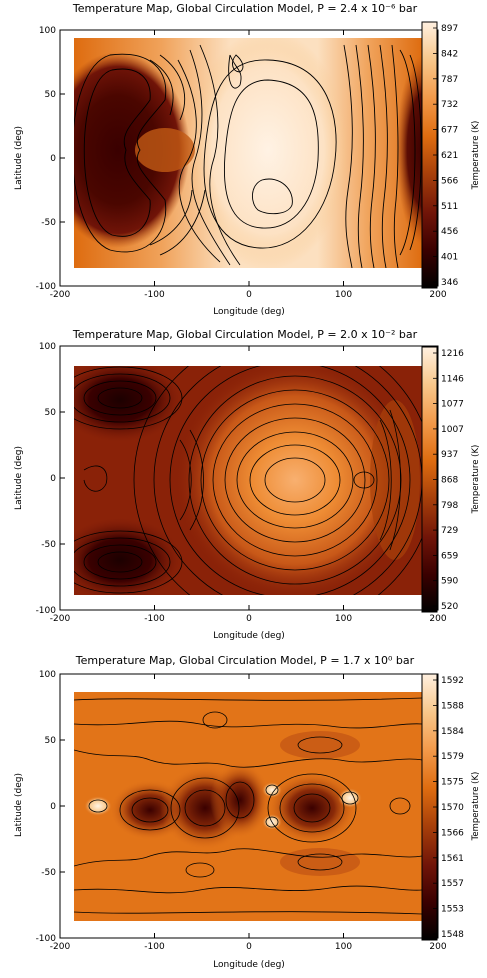 The height and width of the screenshot is (978, 487). Describe the element at coordinates (452, 757) in the screenshot. I see `colorbar-tick-label: 1579` at that location.